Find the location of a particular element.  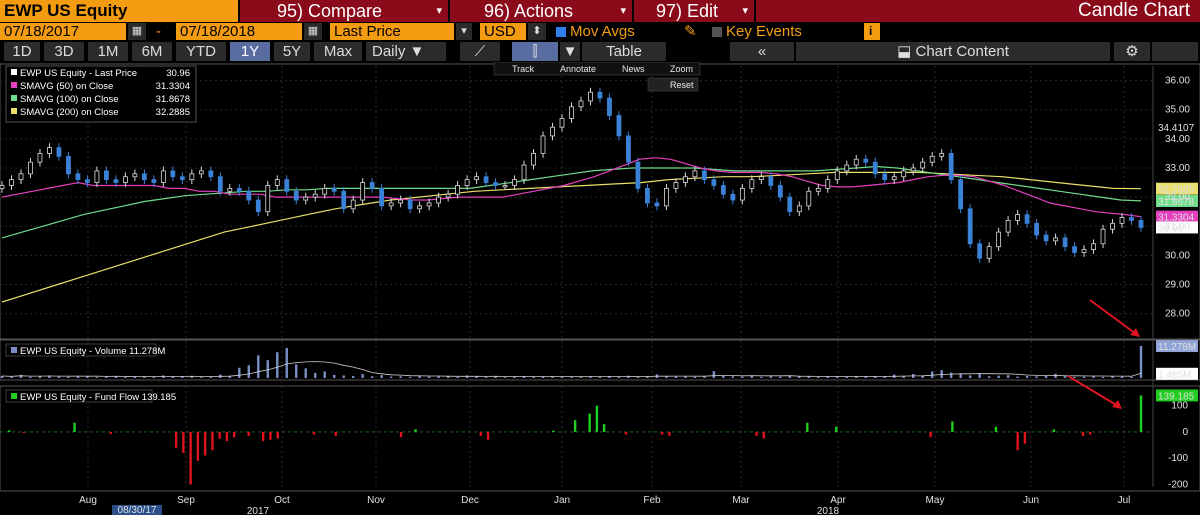

table-button: Table is located at coordinates (624, 51).